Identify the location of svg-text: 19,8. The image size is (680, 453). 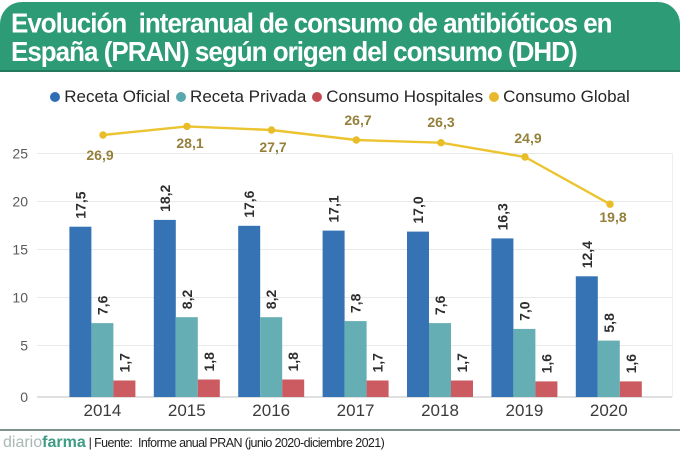
(612, 217).